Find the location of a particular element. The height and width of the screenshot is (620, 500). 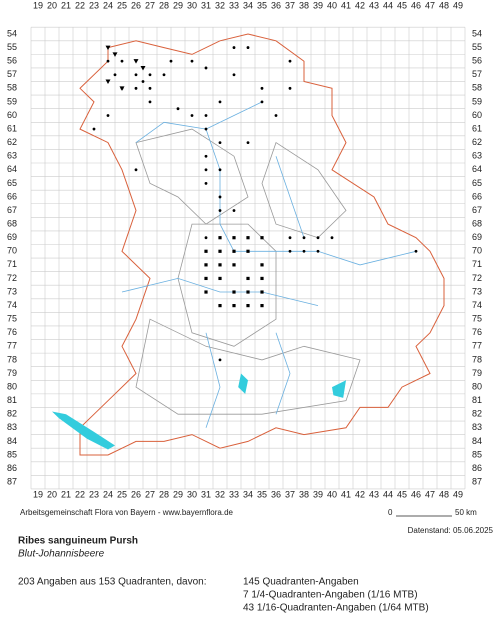

lake is located at coordinates (243, 383).